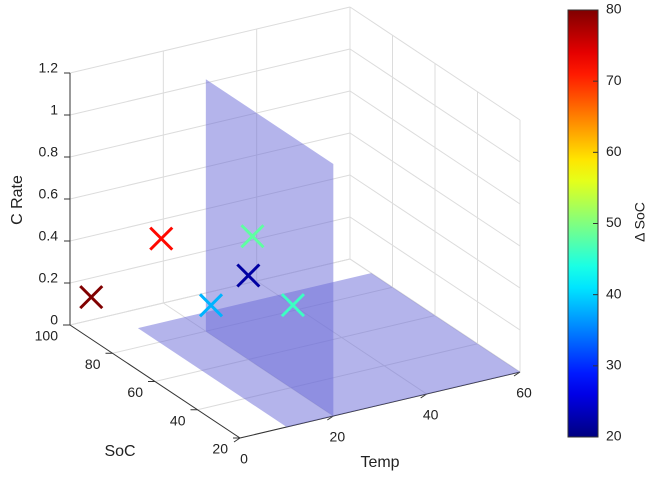 This screenshot has width=651, height=482. I want to click on tick-mark, so click(237, 440).